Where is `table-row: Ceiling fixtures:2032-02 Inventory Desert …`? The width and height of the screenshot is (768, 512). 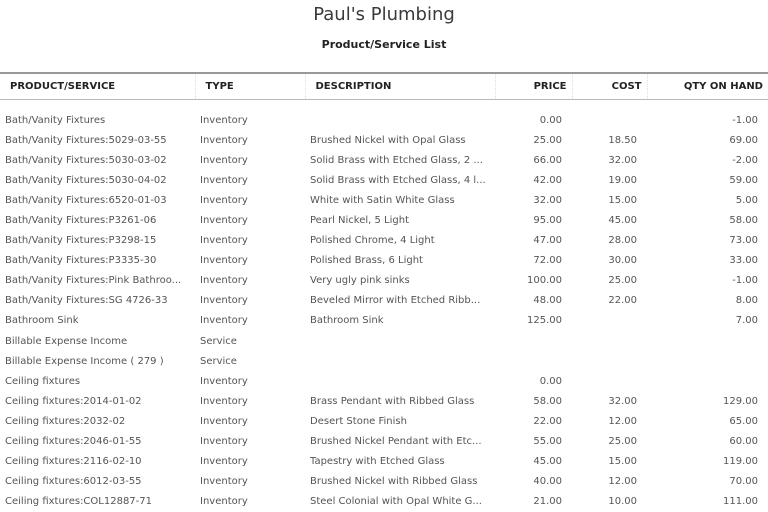 table-row: Ceiling fixtures:2032-02 Inventory Desert … is located at coordinates (384, 421).